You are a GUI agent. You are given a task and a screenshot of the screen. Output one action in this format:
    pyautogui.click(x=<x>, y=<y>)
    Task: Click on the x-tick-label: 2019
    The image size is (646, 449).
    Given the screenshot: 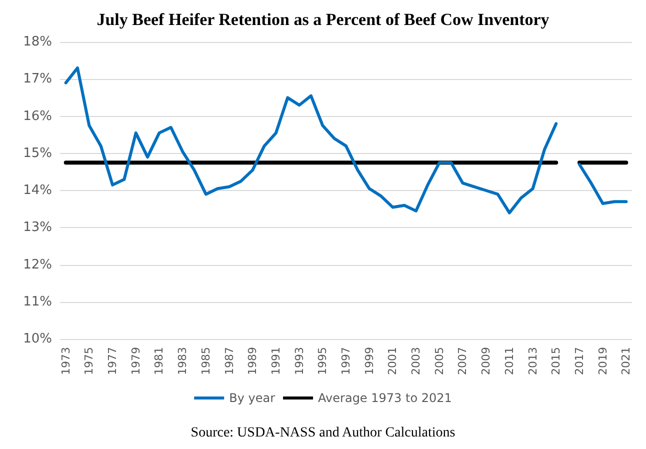 What is the action you would take?
    pyautogui.click(x=603, y=361)
    